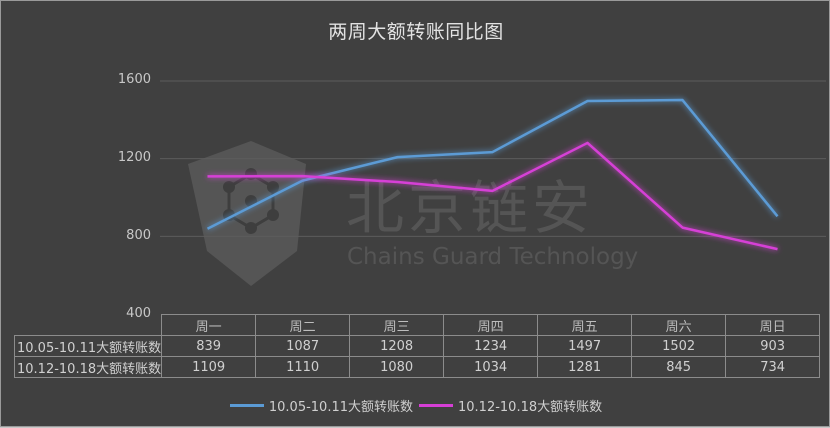 The image size is (830, 428). Describe the element at coordinates (415, 405) in the screenshot. I see `legend: 10.05-10.11大额转账数 10.12-10.18大额转账数` at that location.